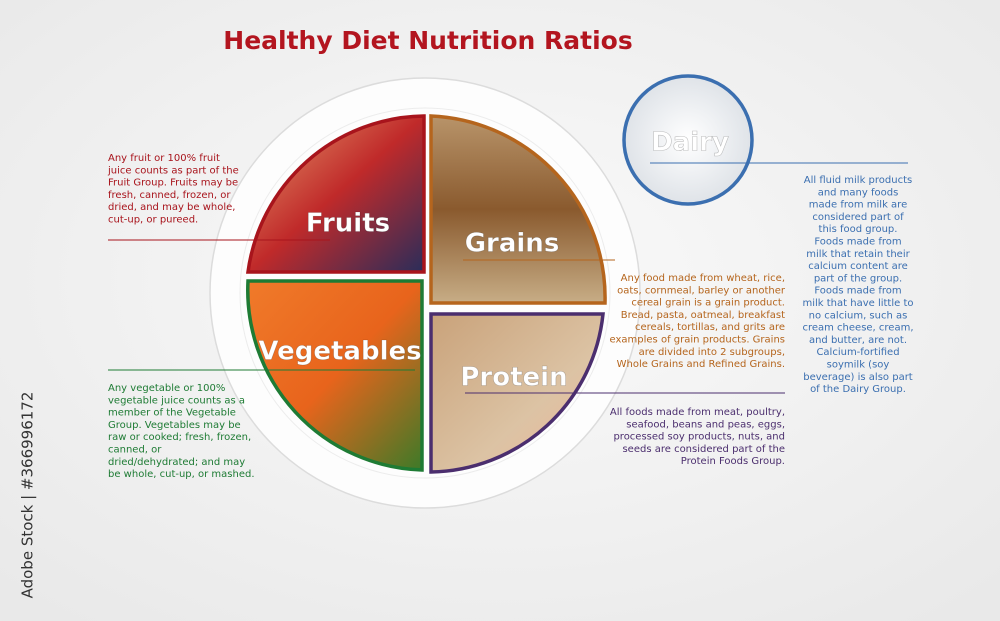  What do you see at coordinates (176, 400) in the screenshot?
I see `description-line: vegetable juice counts as a` at bounding box center [176, 400].